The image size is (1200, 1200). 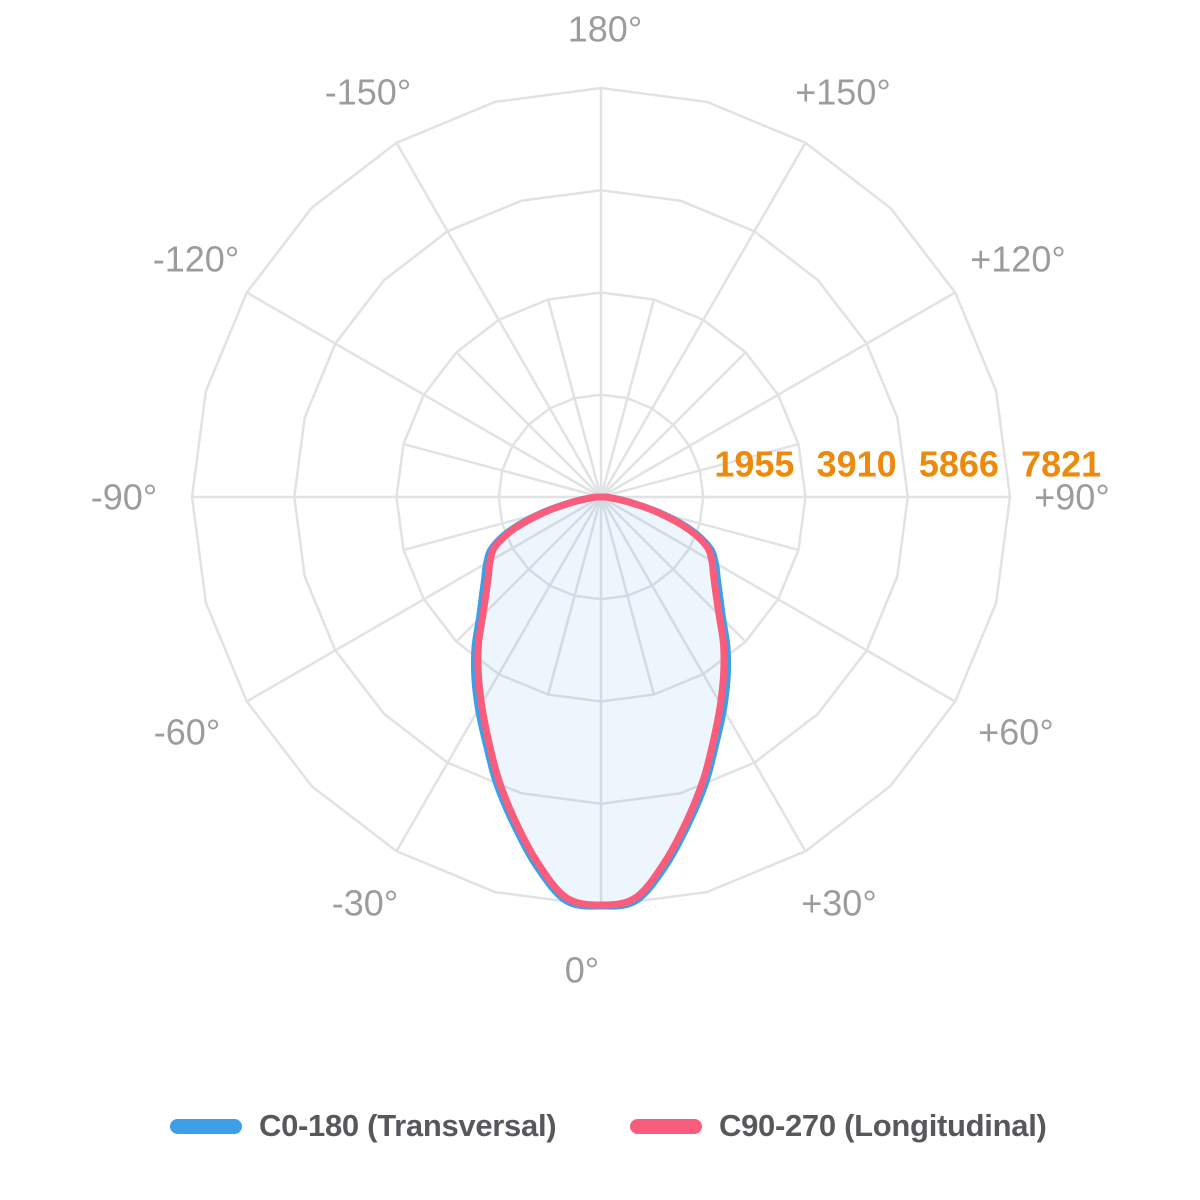 I want to click on legend-item-c0-180: C0-180 (Transversal), so click(x=363, y=1126).